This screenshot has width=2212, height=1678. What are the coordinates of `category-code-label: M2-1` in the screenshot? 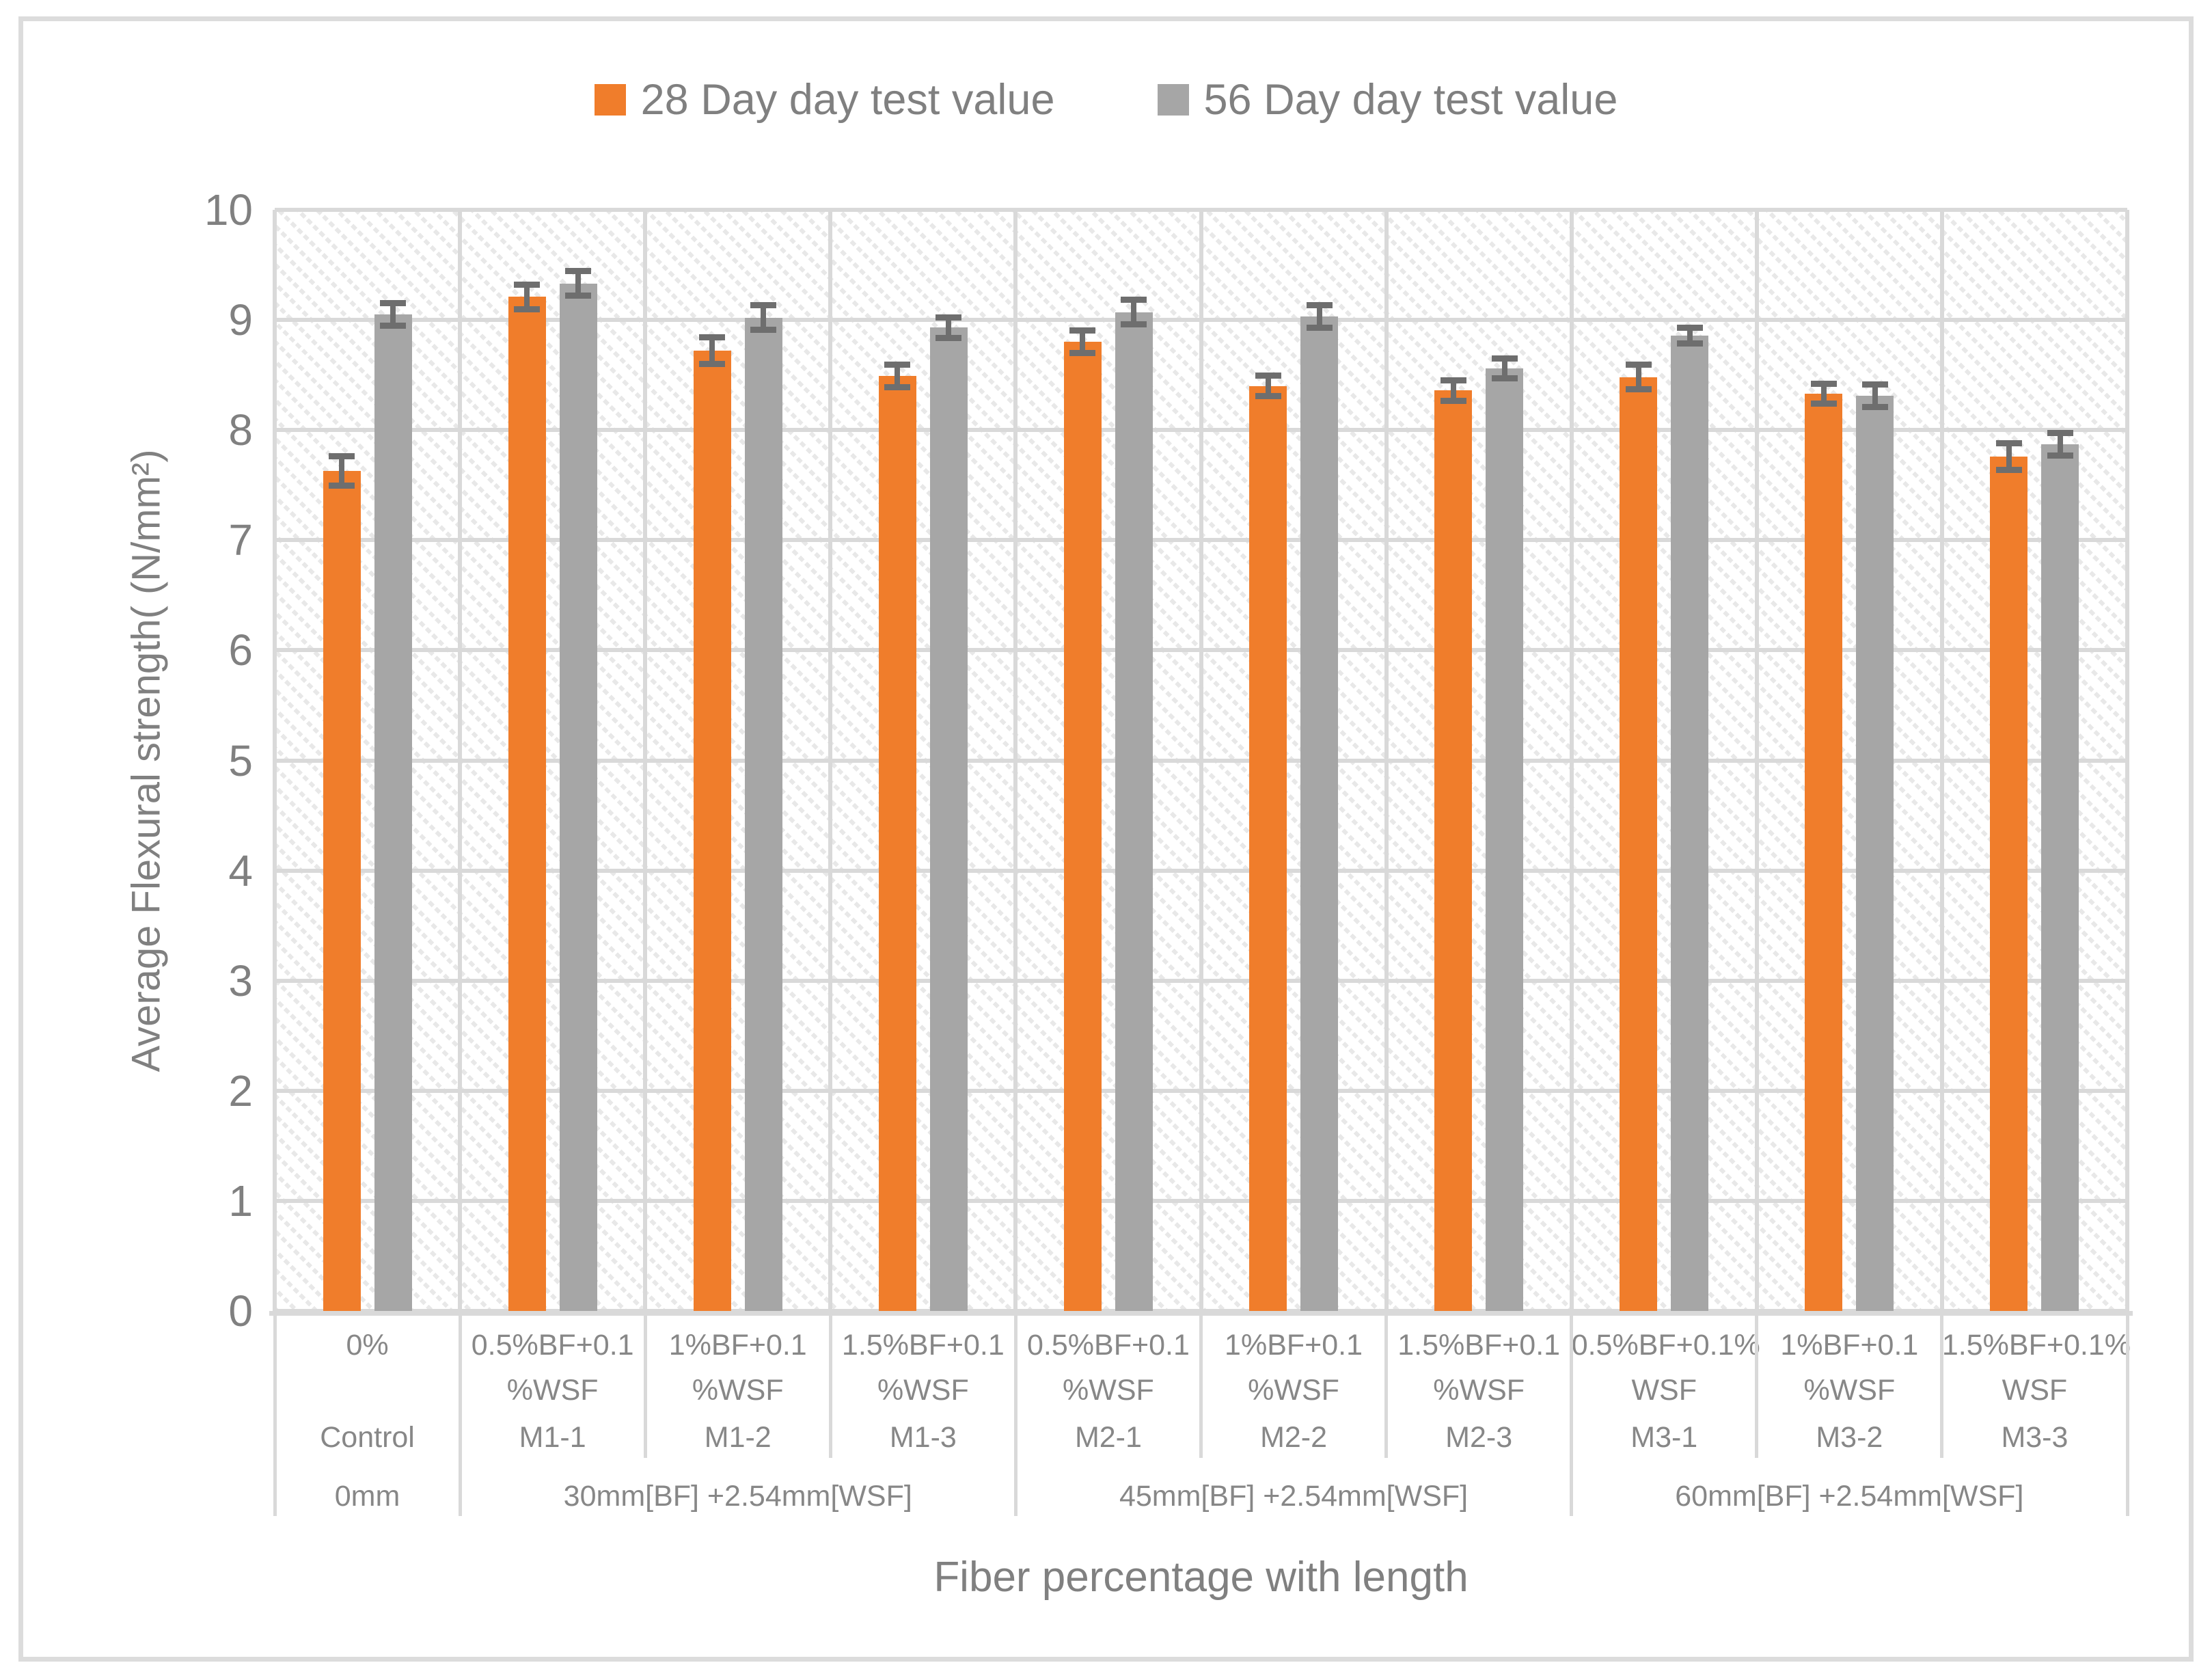 It's located at (1108, 1437).